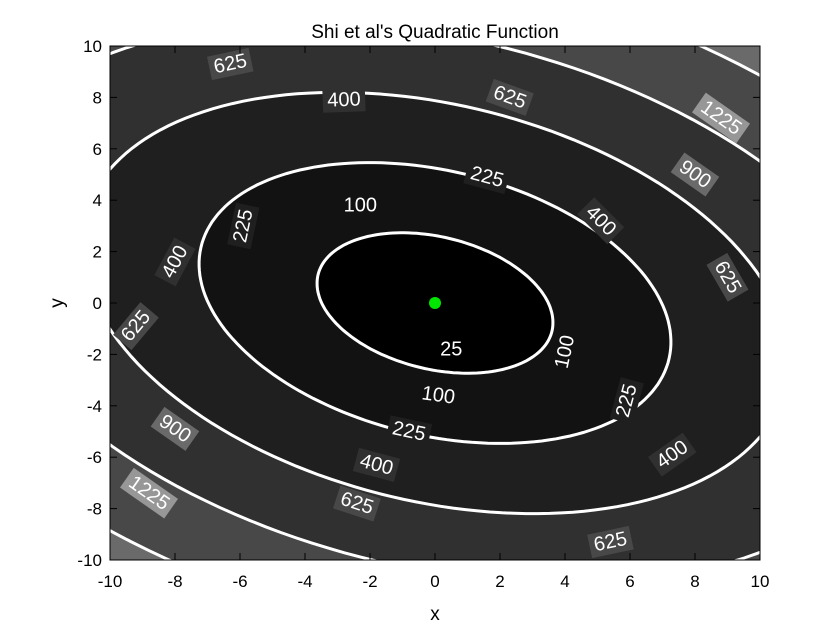 The width and height of the screenshot is (840, 630). Describe the element at coordinates (92, 46) in the screenshot. I see `y-tick-label: 10` at that location.